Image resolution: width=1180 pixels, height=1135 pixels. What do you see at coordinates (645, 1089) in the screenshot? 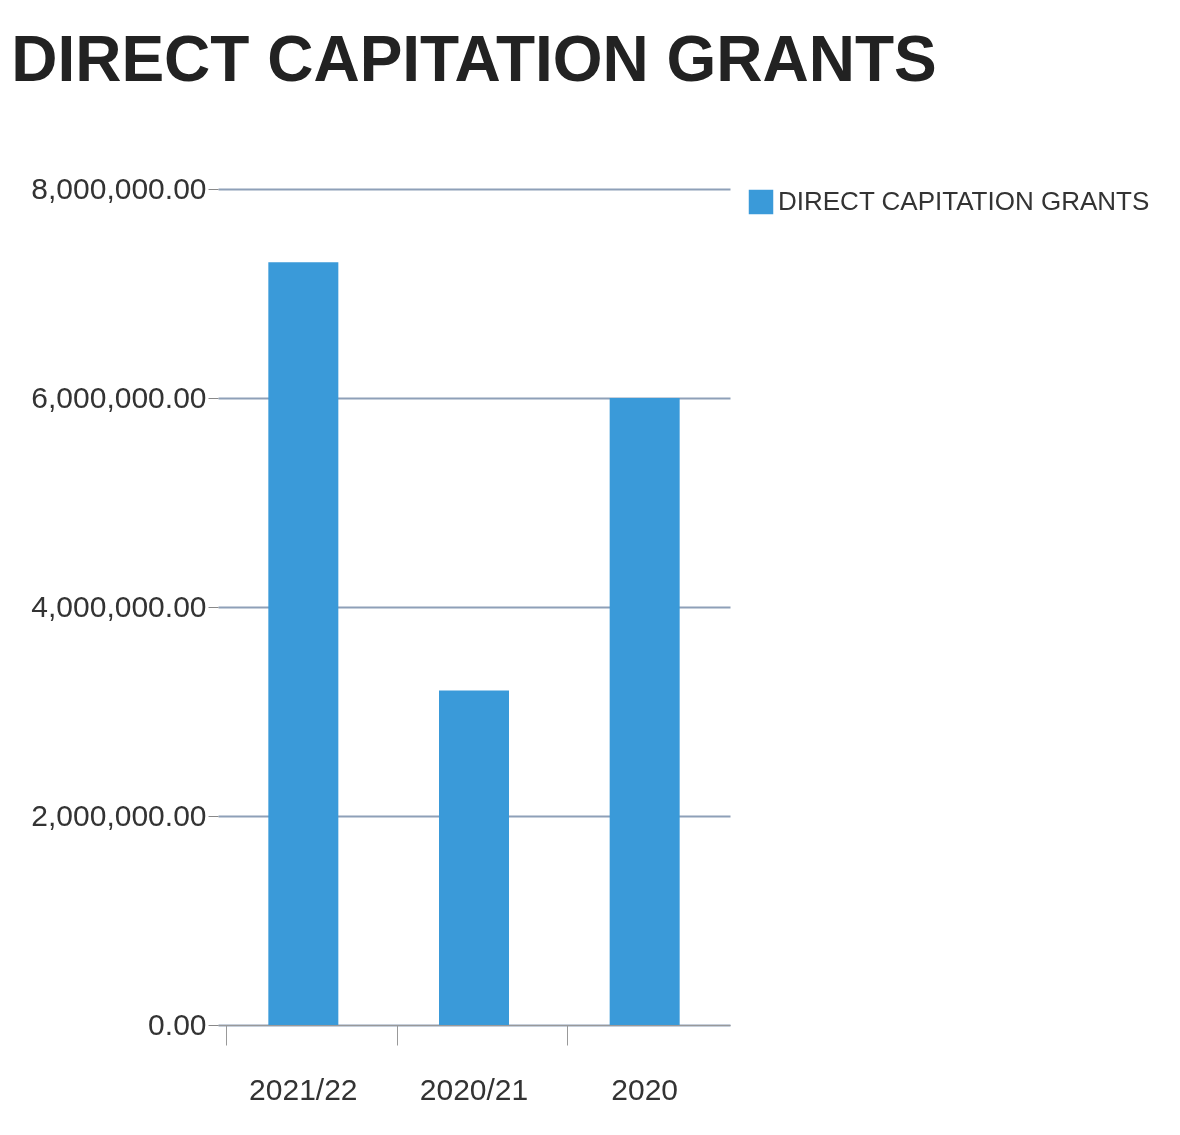
I see `x-tick-label: 2020` at bounding box center [645, 1089].